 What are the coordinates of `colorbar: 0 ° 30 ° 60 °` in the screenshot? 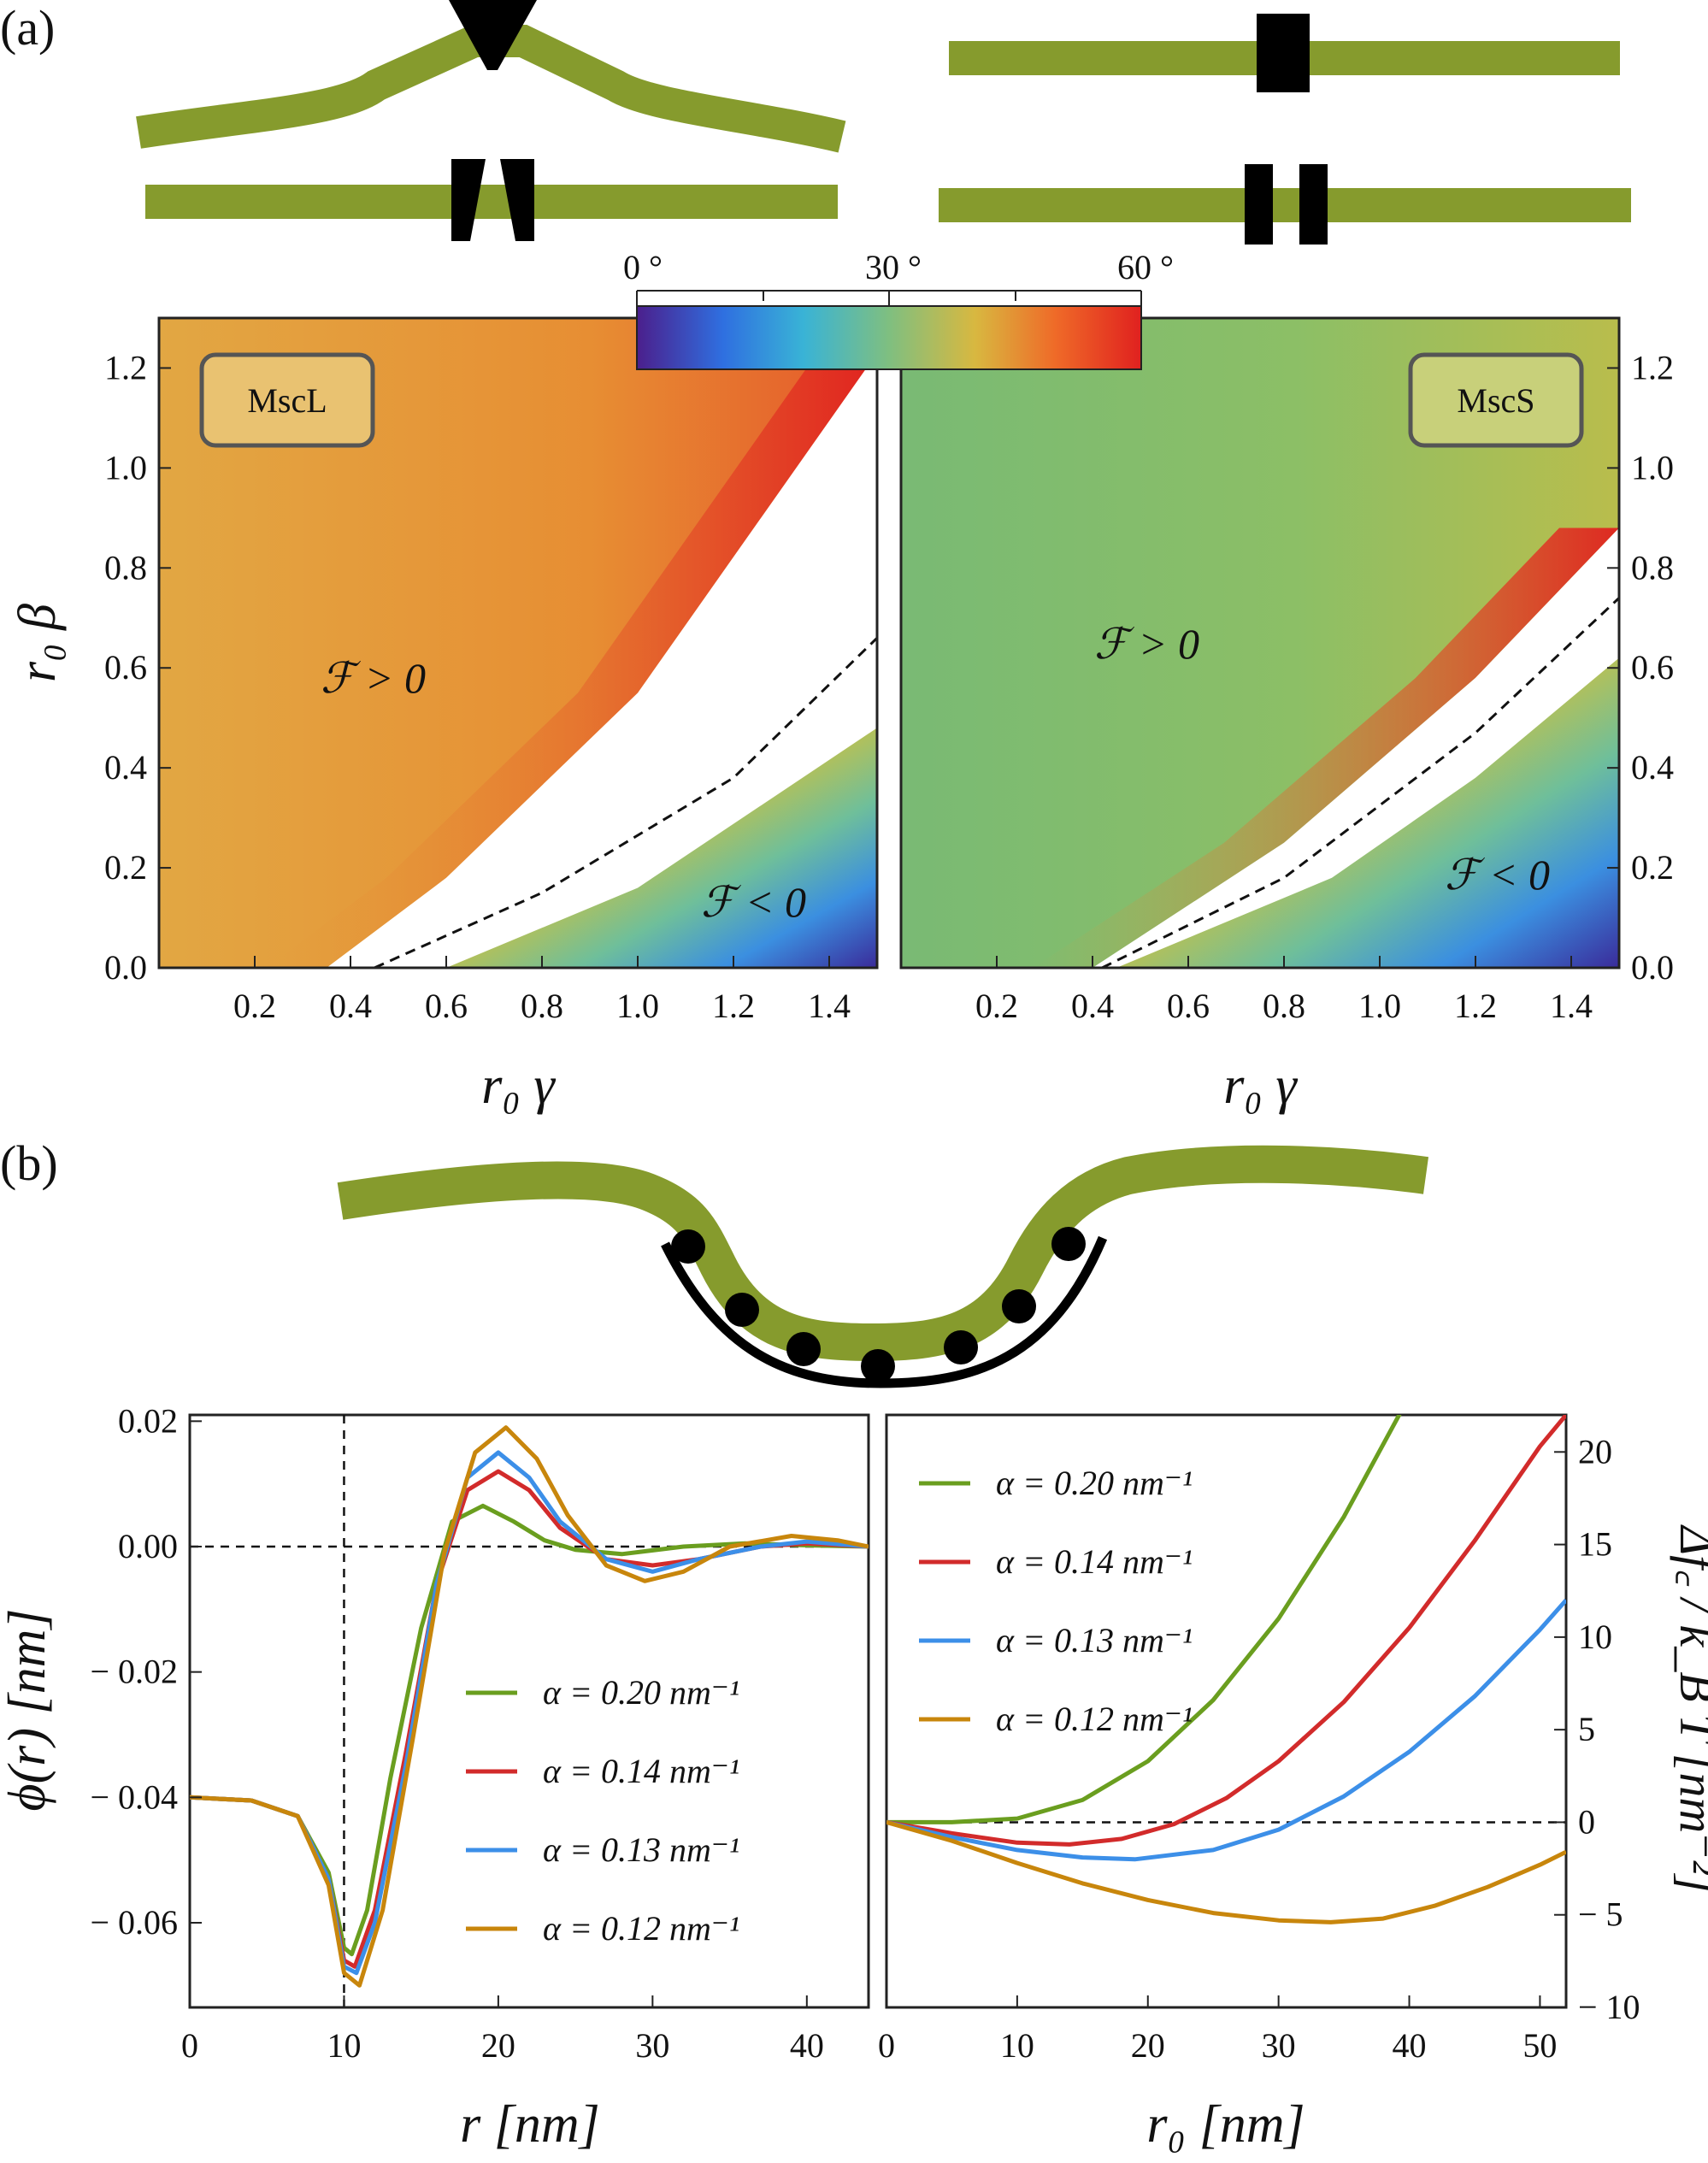 It's located at (898, 309).